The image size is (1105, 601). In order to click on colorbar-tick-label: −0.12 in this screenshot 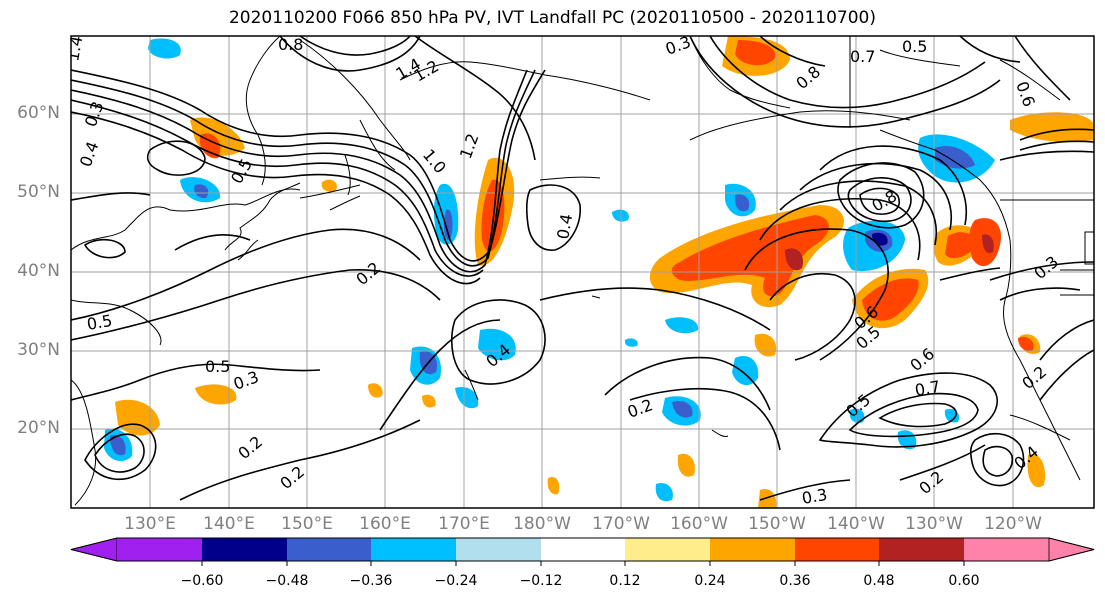, I will do `click(541, 581)`.